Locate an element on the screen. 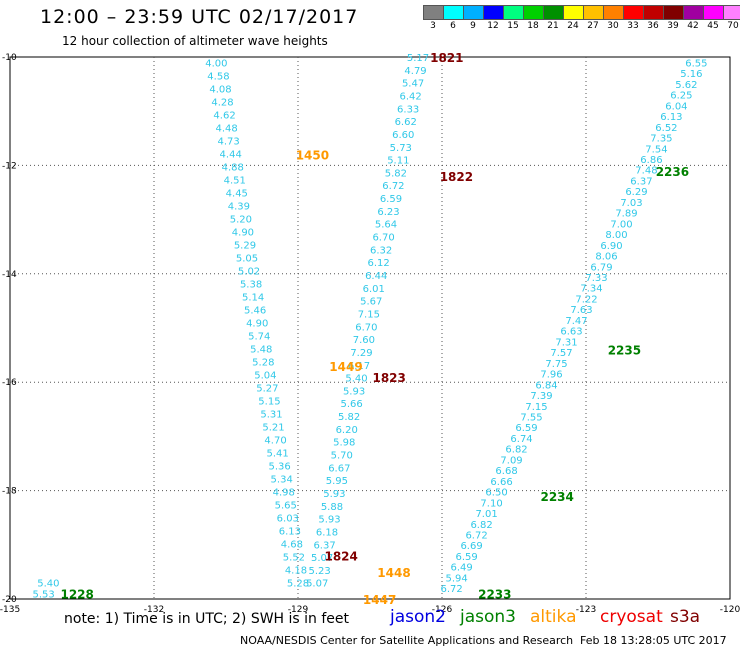  color-scale-label: 45 is located at coordinates (713, 26).